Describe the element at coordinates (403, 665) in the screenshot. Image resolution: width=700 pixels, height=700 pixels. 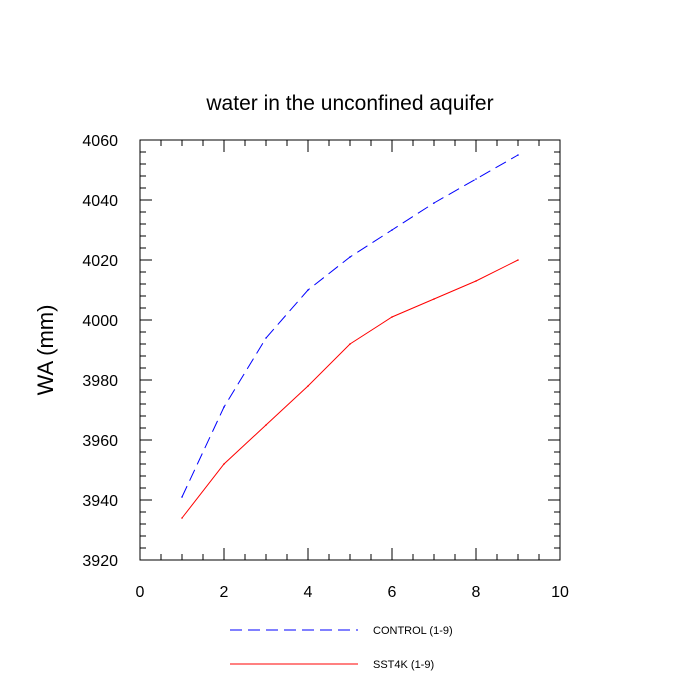
I see `legend-label: SST4K (1-9)` at that location.